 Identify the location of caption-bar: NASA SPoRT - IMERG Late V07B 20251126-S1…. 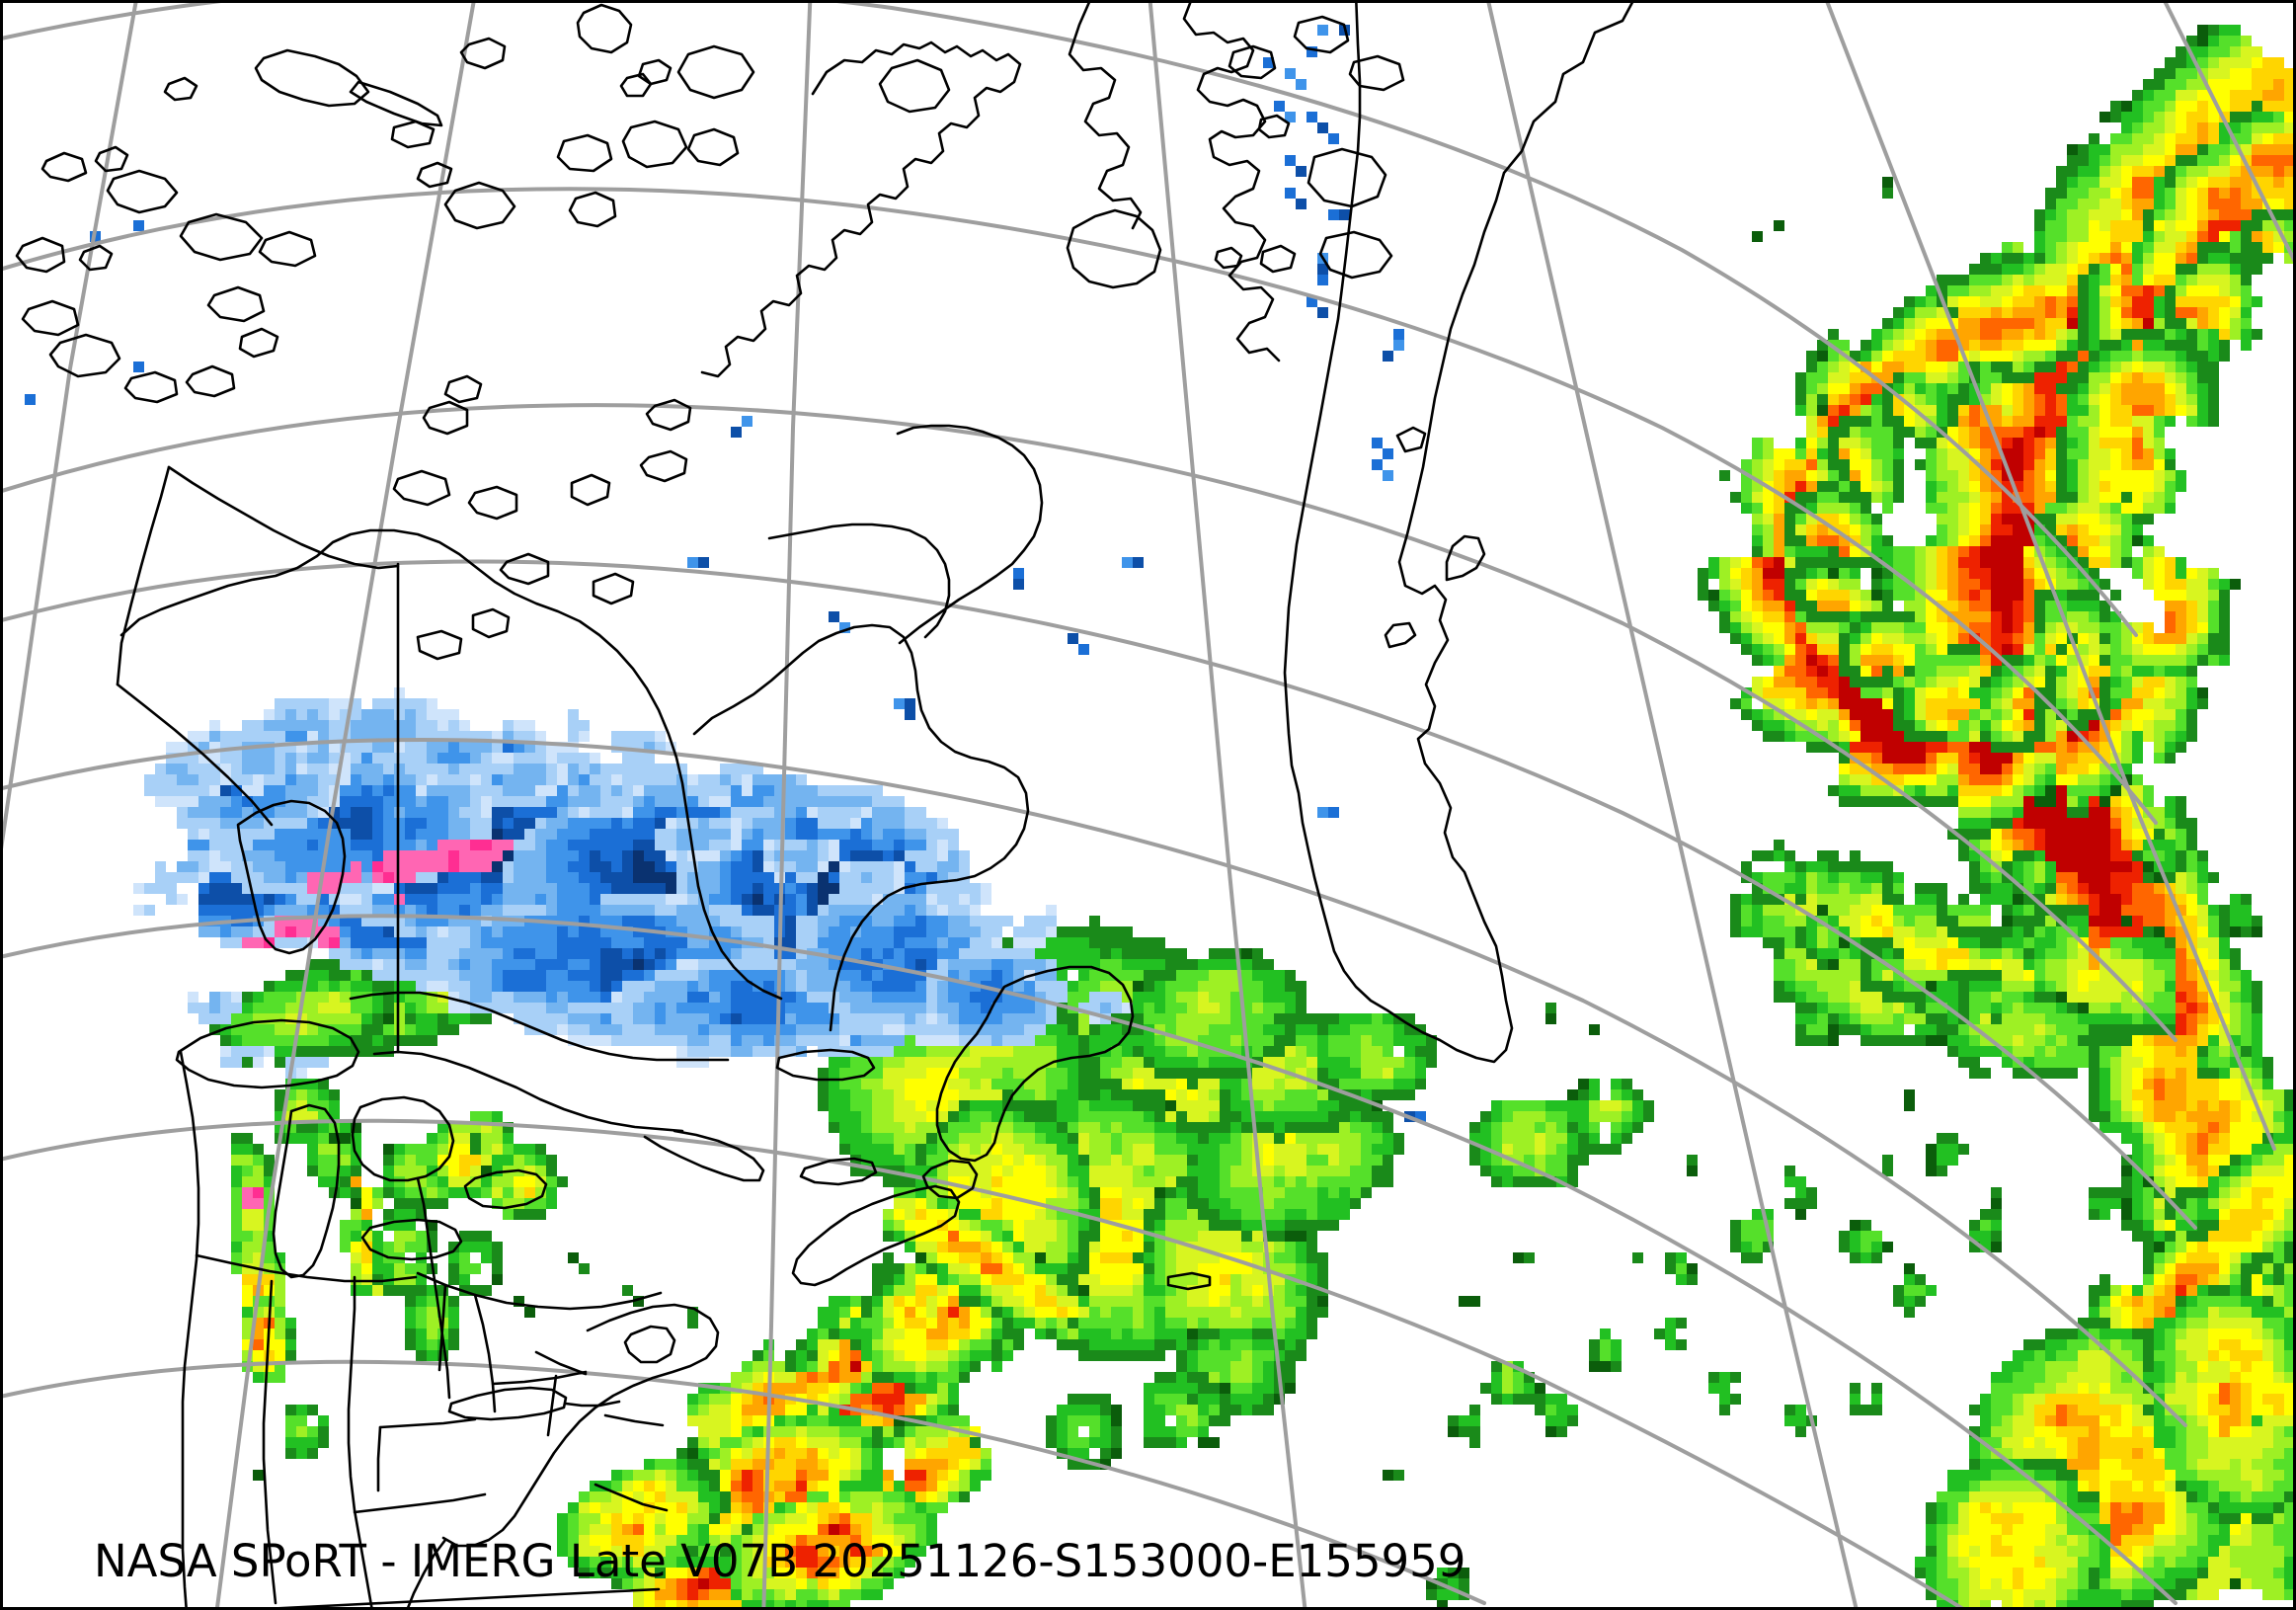
(780, 1561).